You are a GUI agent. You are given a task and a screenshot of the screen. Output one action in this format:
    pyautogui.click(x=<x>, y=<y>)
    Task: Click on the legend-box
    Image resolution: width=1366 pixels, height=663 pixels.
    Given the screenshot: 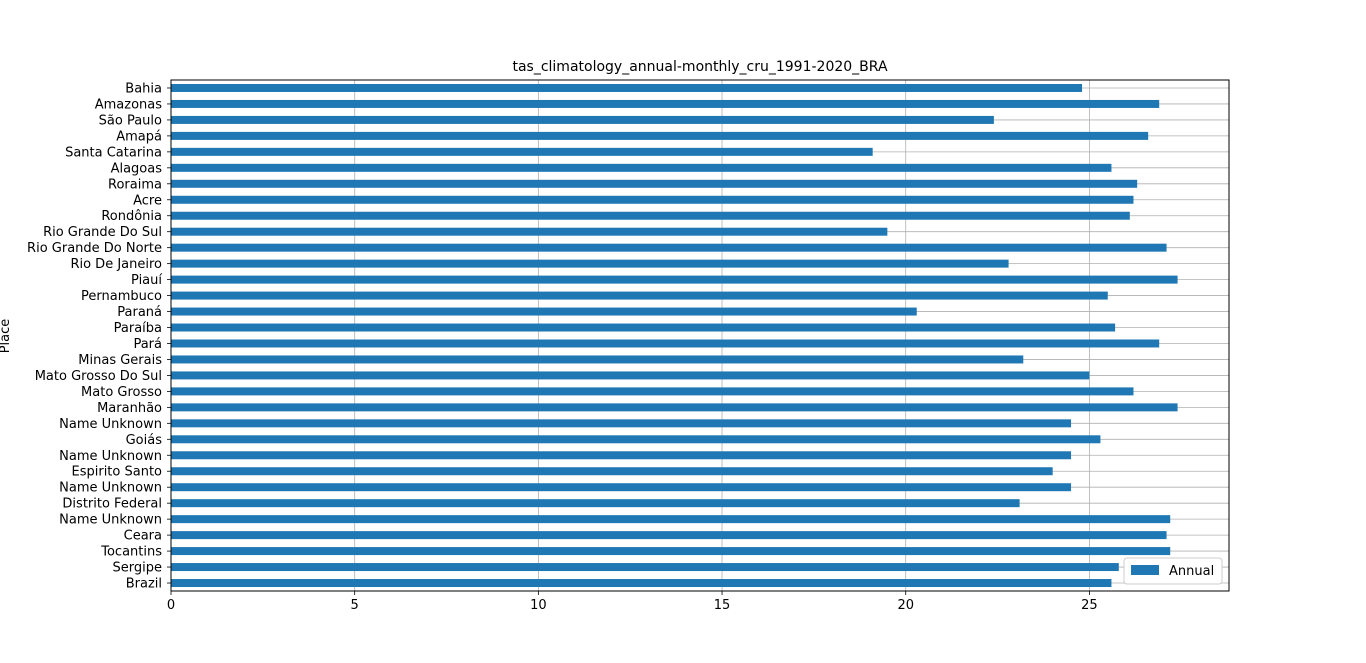 What is the action you would take?
    pyautogui.click(x=1173, y=571)
    